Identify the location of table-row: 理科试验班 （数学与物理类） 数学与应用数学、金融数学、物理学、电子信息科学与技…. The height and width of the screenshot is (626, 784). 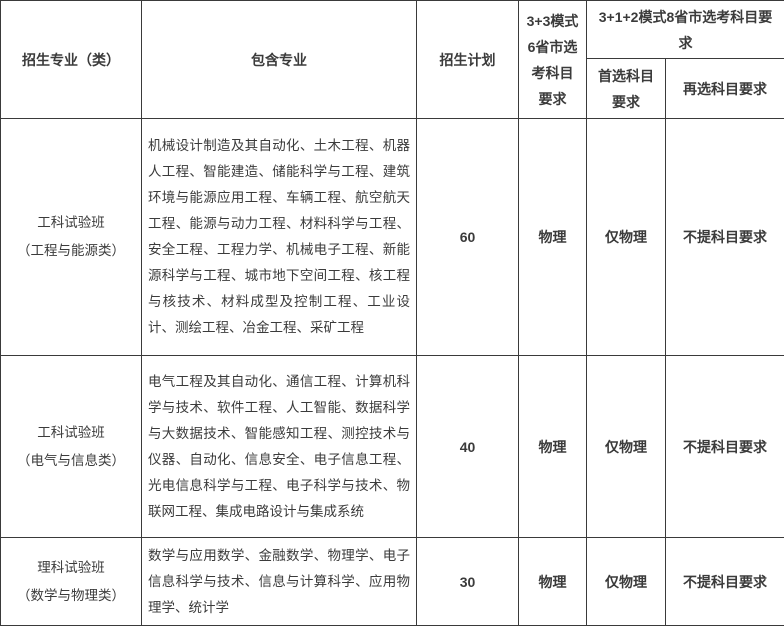
(392, 582).